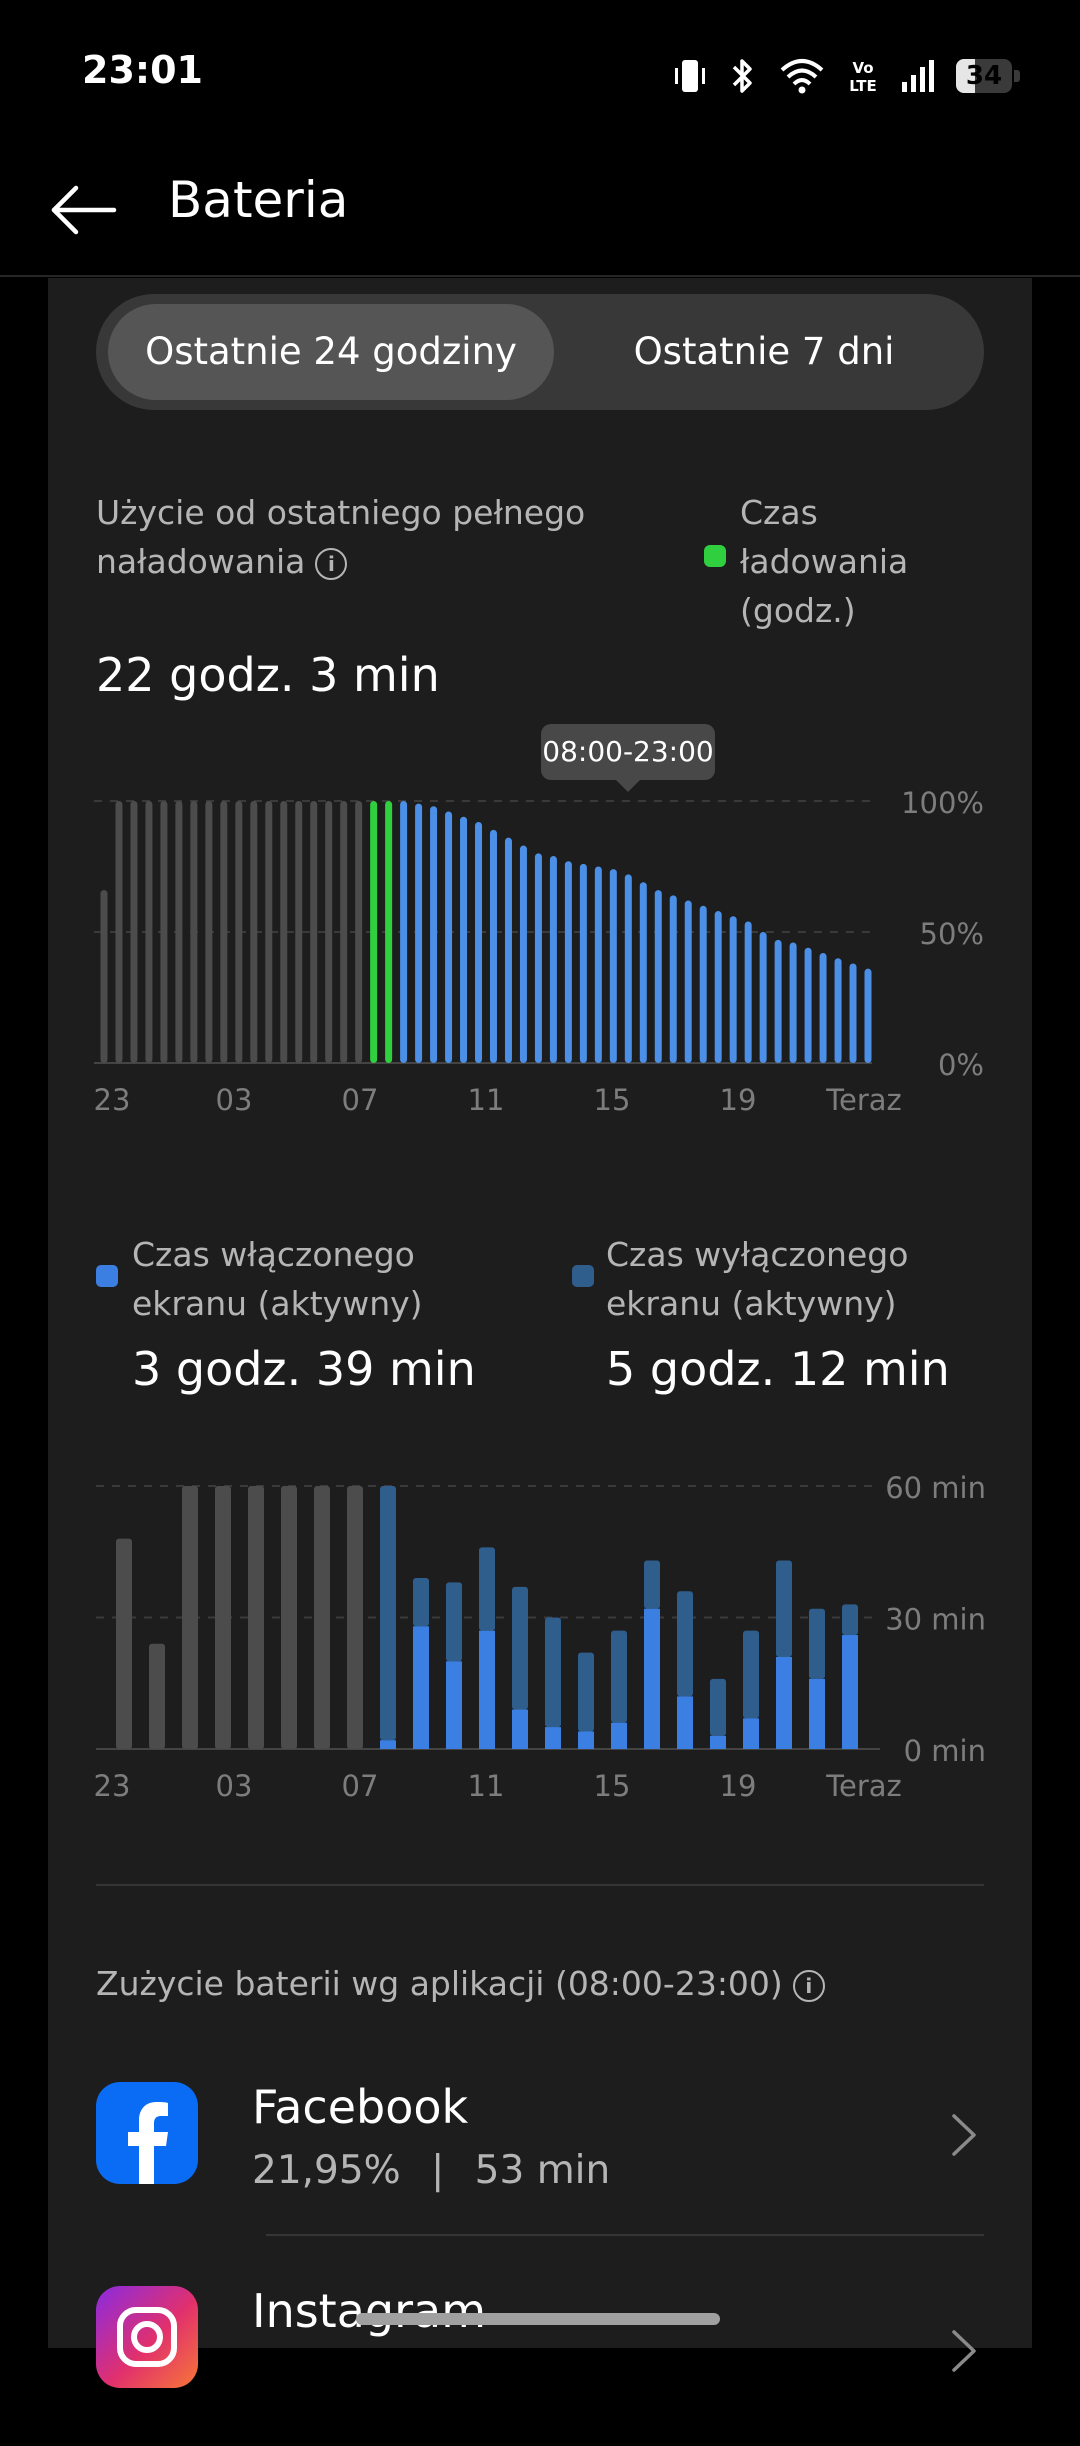  Describe the element at coordinates (331, 352) in the screenshot. I see `tab-last-24-hours: Ostatnie 24 godziny` at that location.